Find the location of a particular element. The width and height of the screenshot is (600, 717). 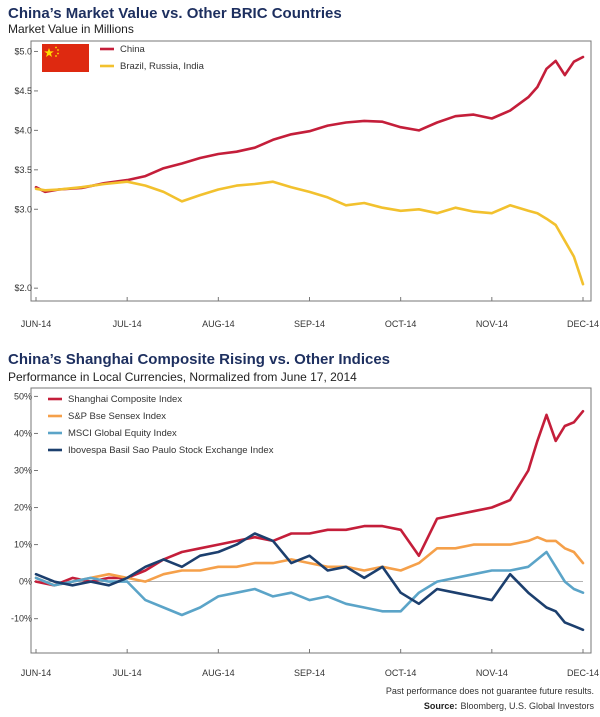

chart1-ytick-label: $3.5 is located at coordinates (23, 170).